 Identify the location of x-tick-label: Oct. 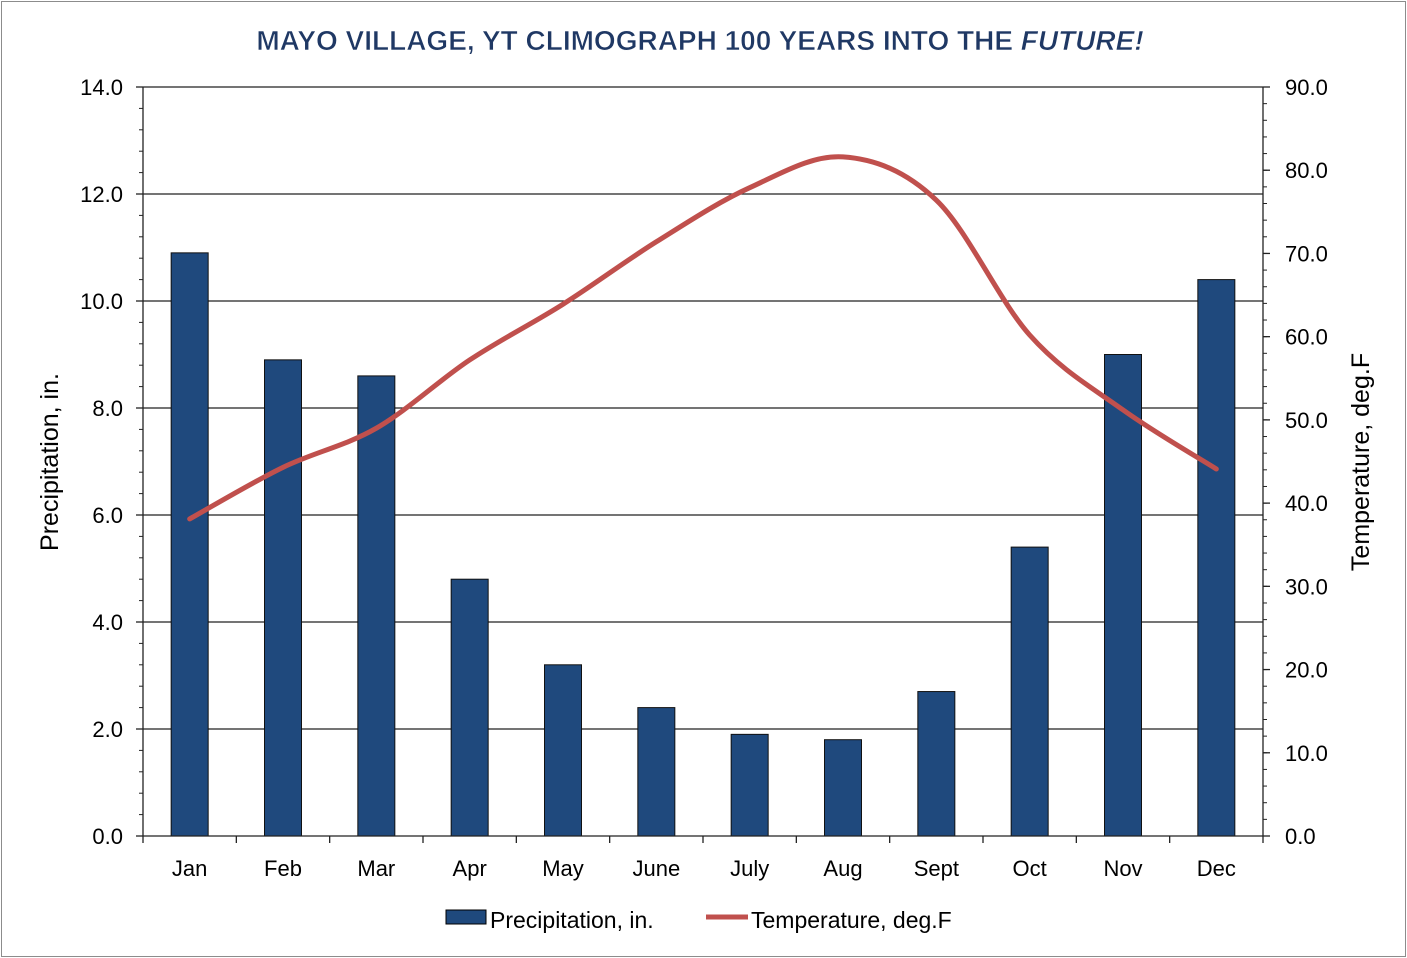
(1030, 868).